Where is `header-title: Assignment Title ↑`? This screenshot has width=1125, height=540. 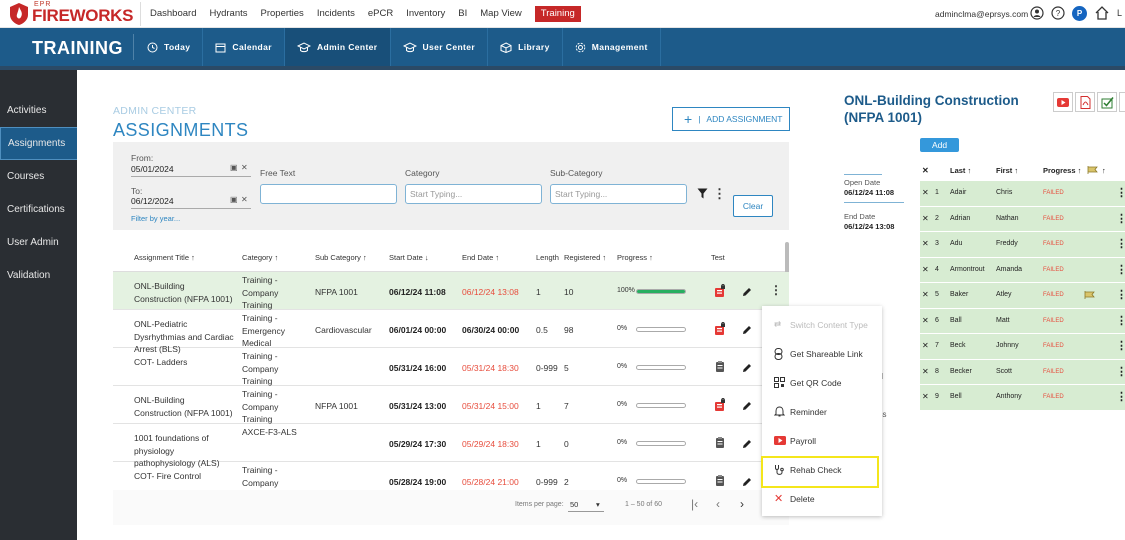
header-title: Assignment Title ↑ is located at coordinates (164, 257).